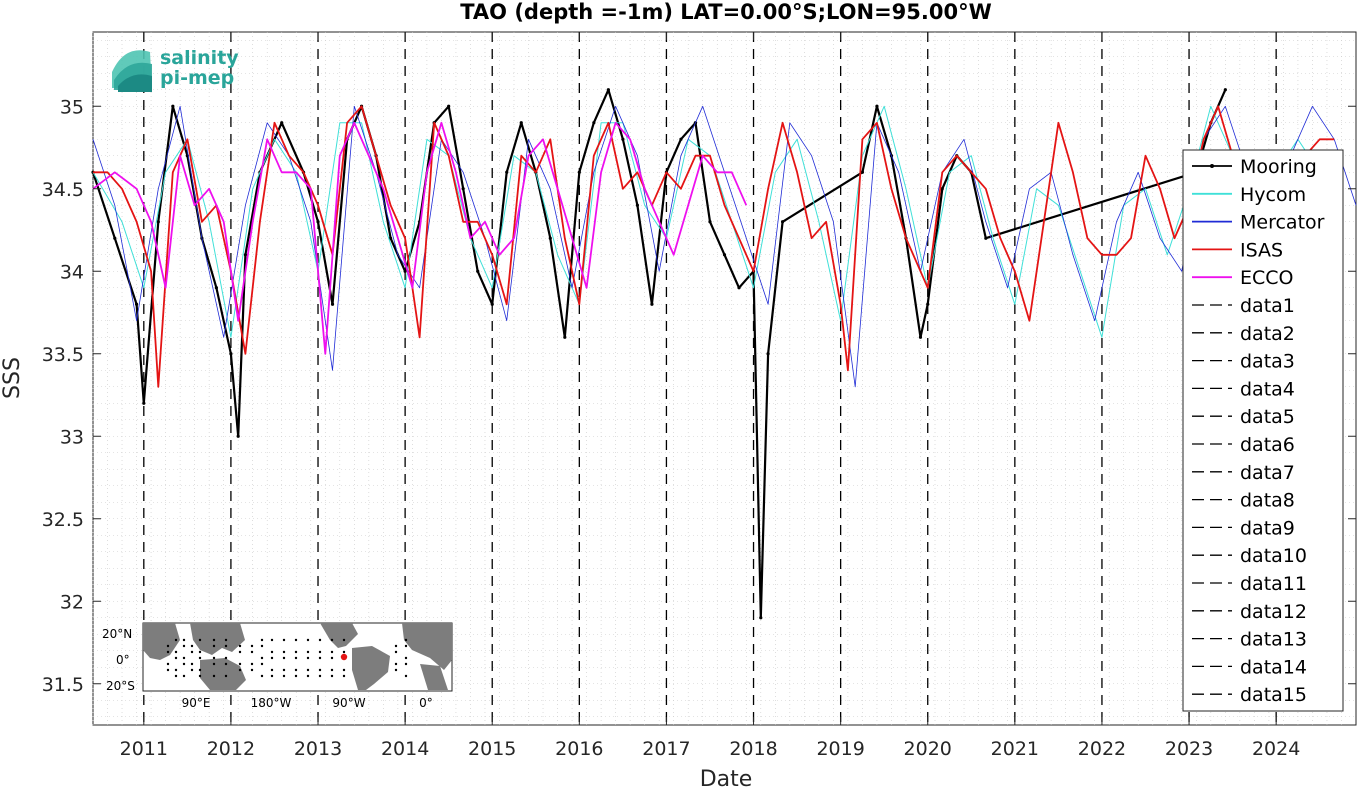  What do you see at coordinates (1243, 473) in the screenshot?
I see `legend-item: data7` at bounding box center [1243, 473].